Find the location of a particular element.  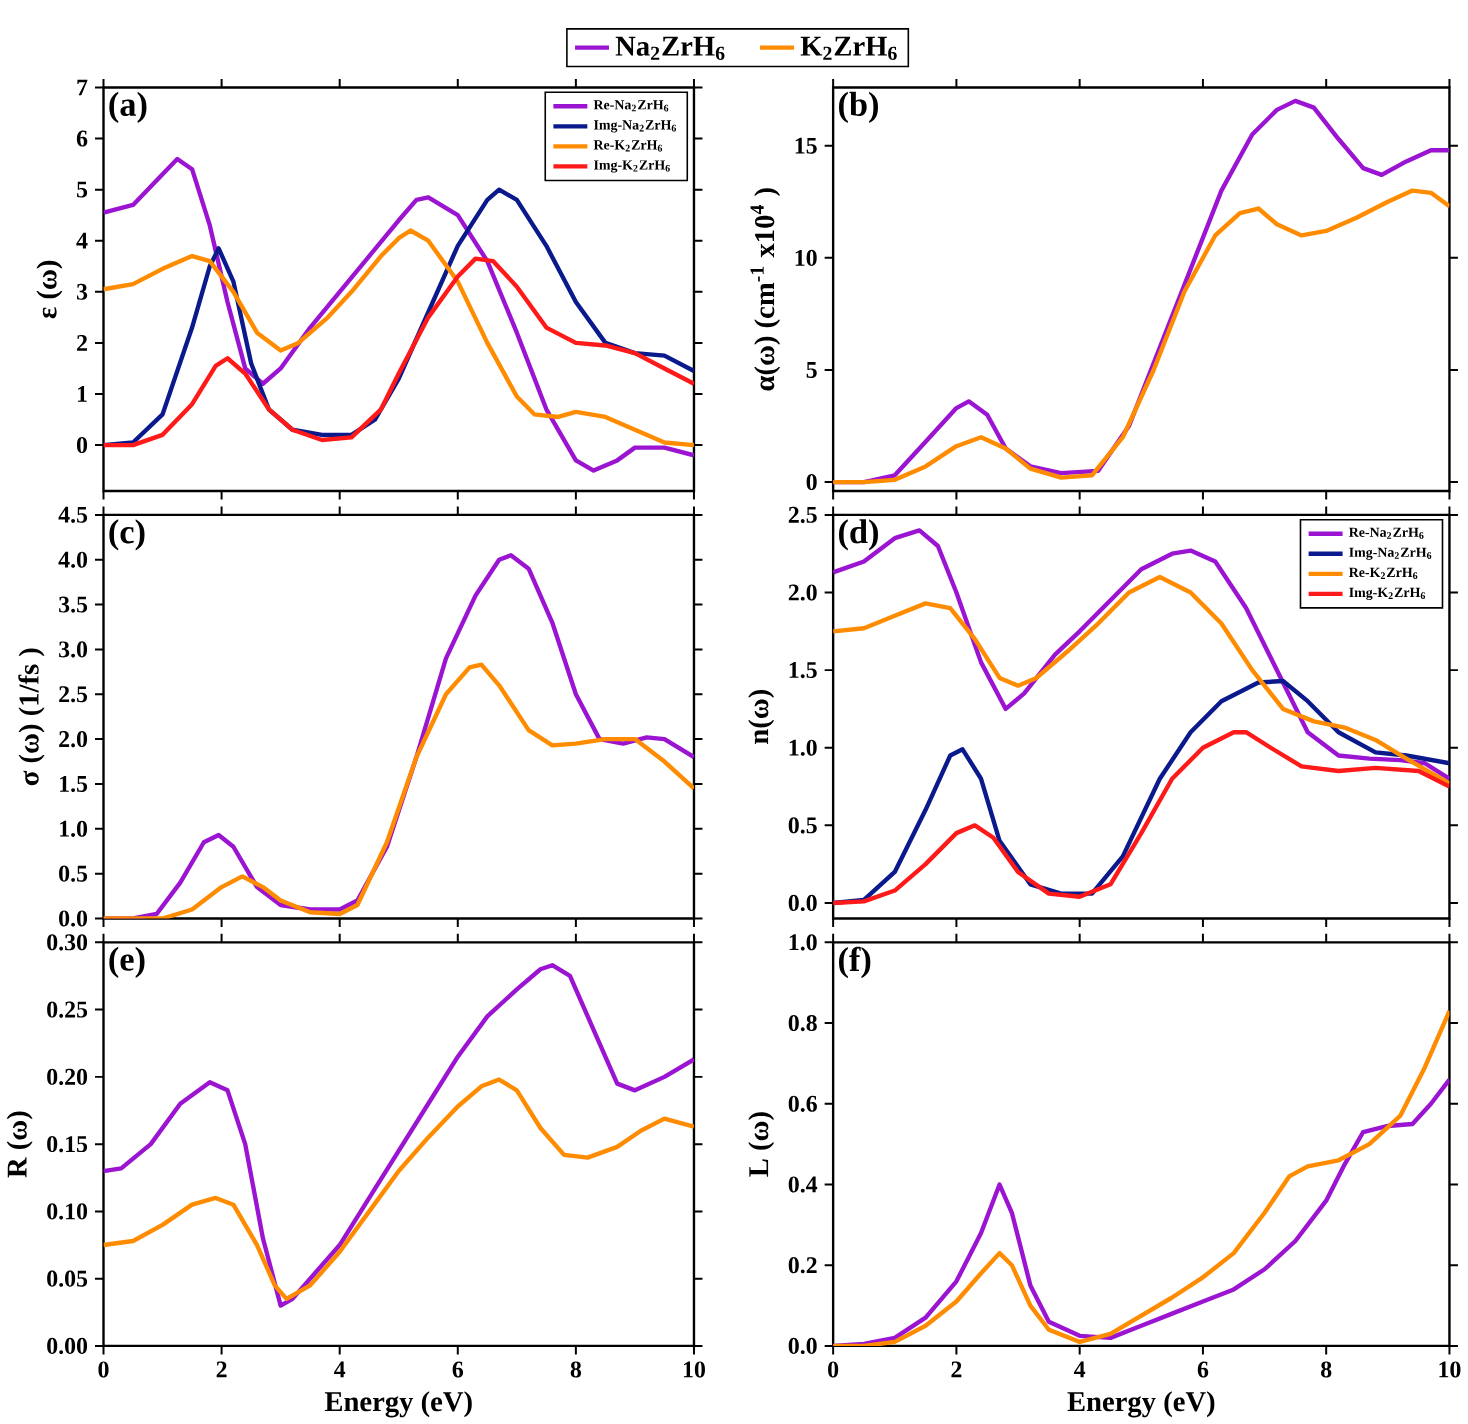

y-tick-label: 0.30 is located at coordinates (67, 942).